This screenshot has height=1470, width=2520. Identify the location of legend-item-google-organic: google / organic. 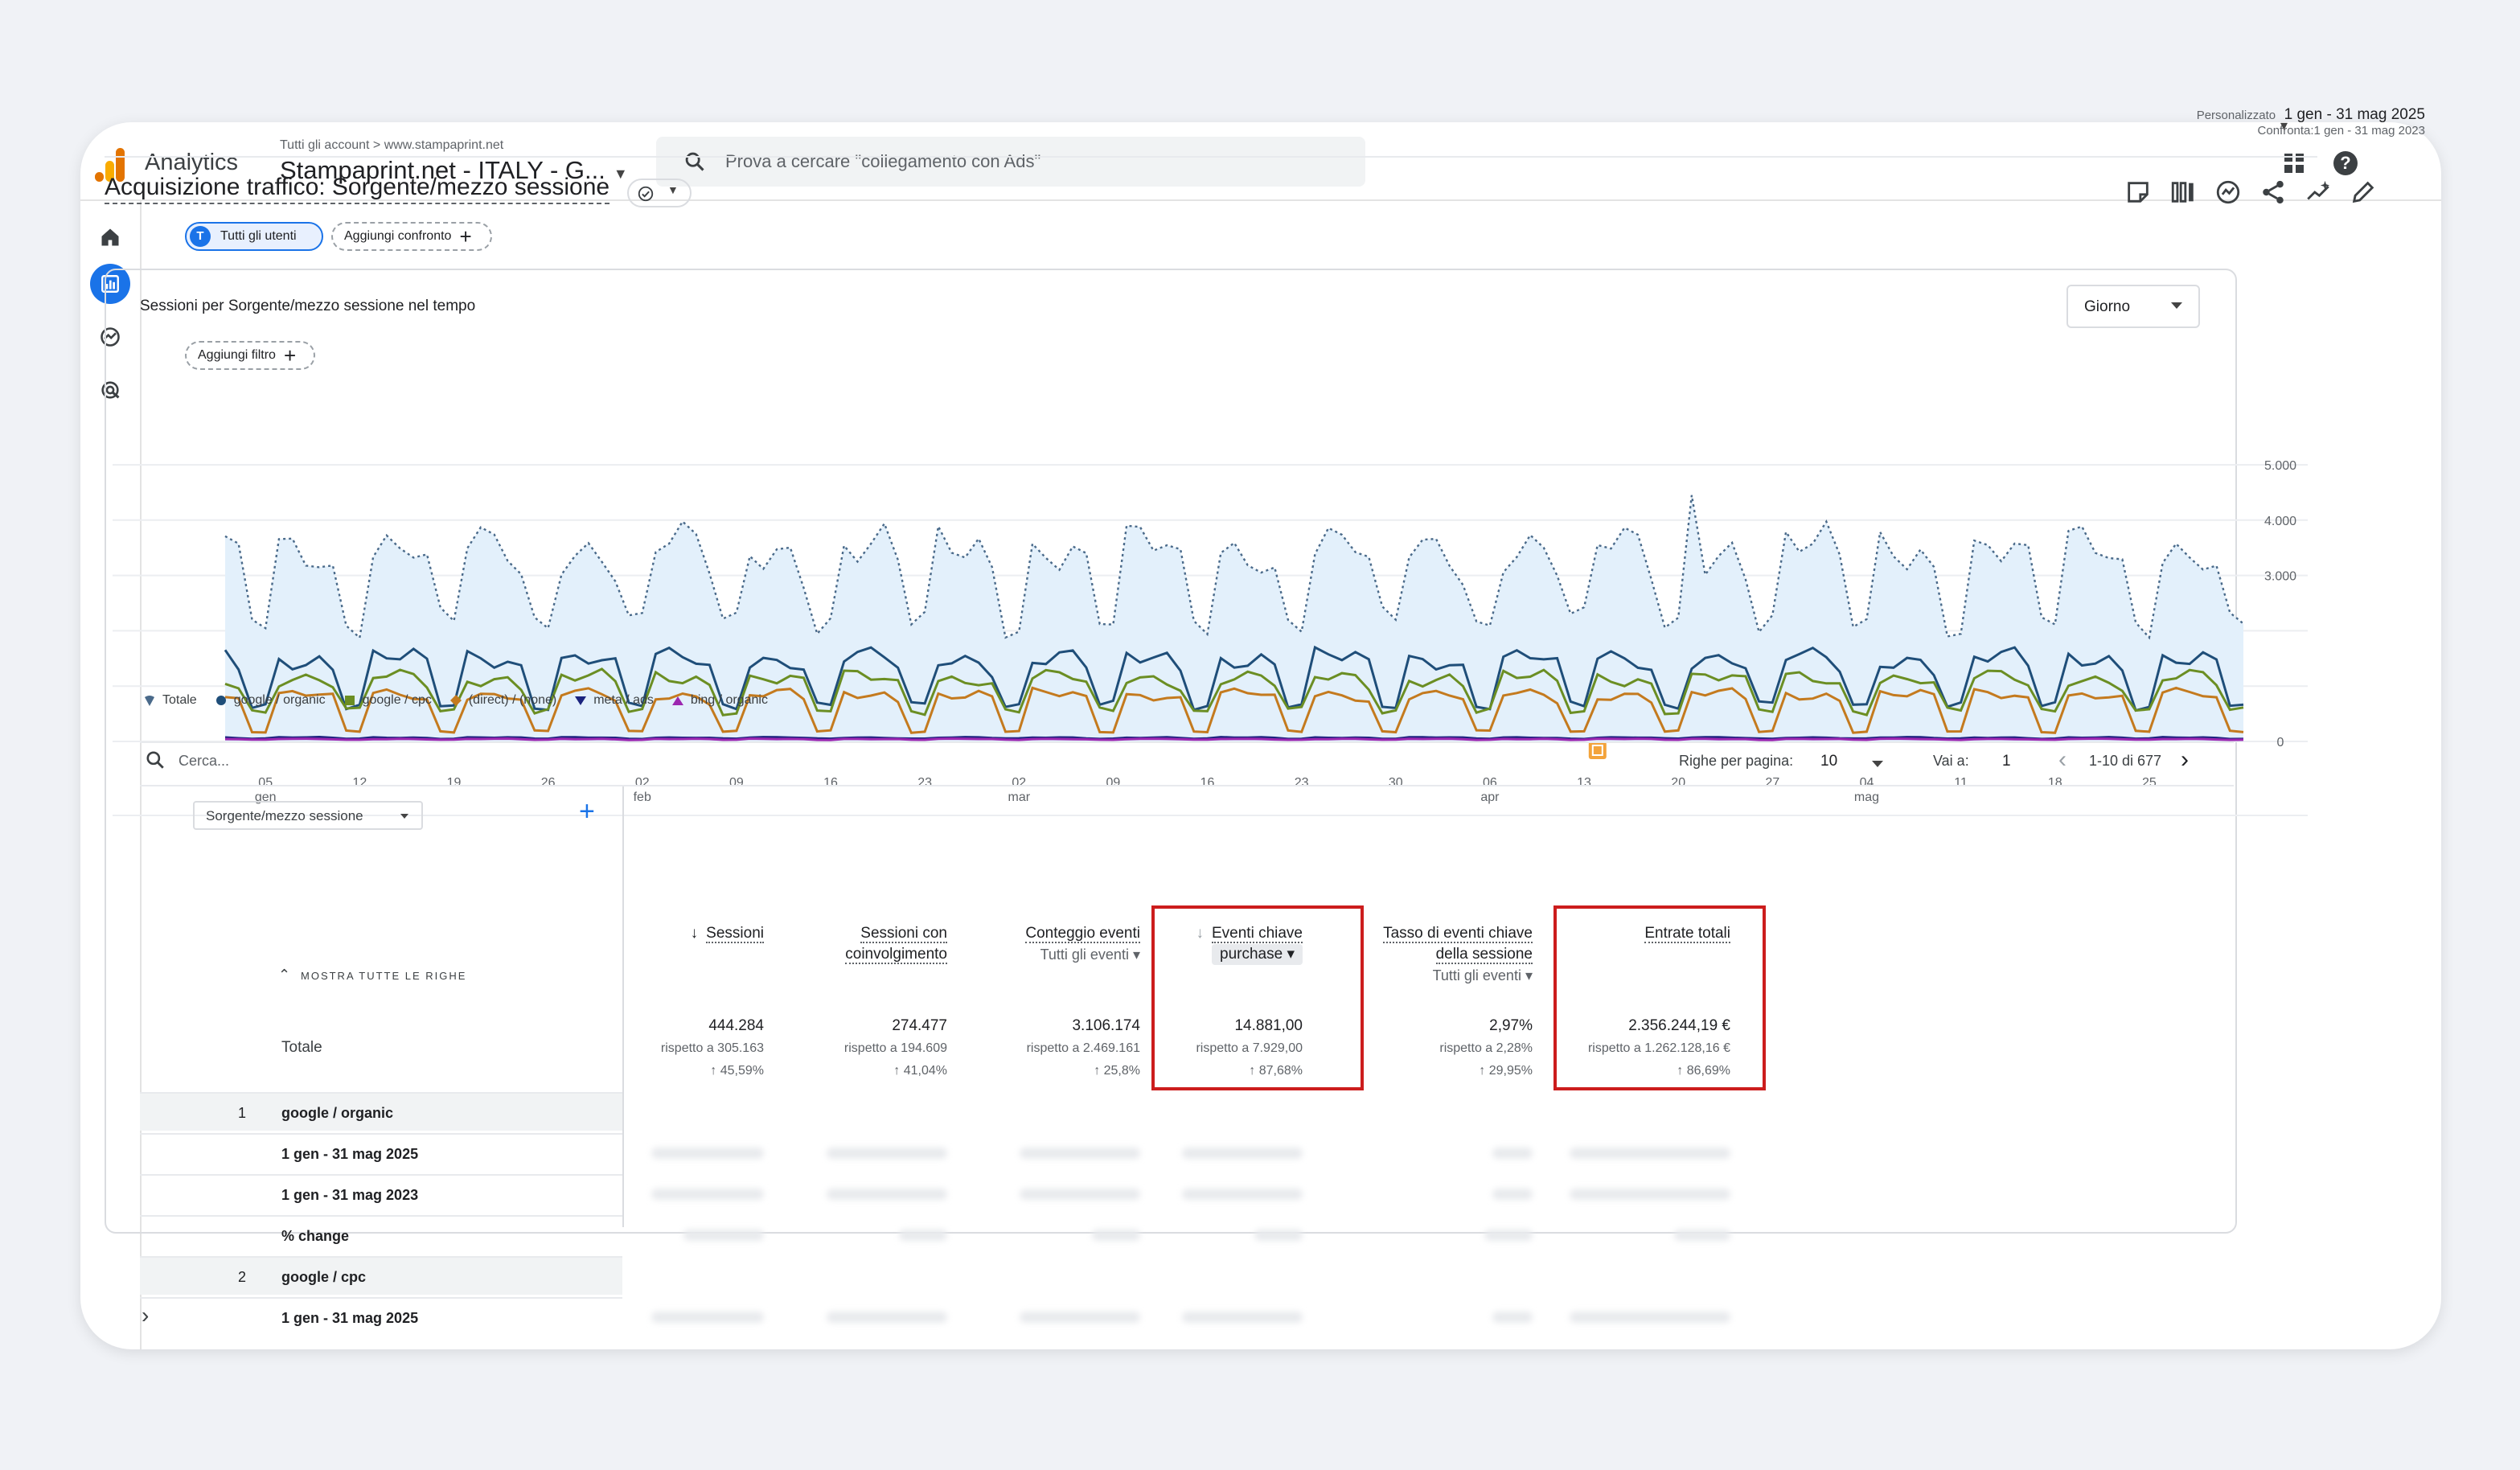
(270, 700).